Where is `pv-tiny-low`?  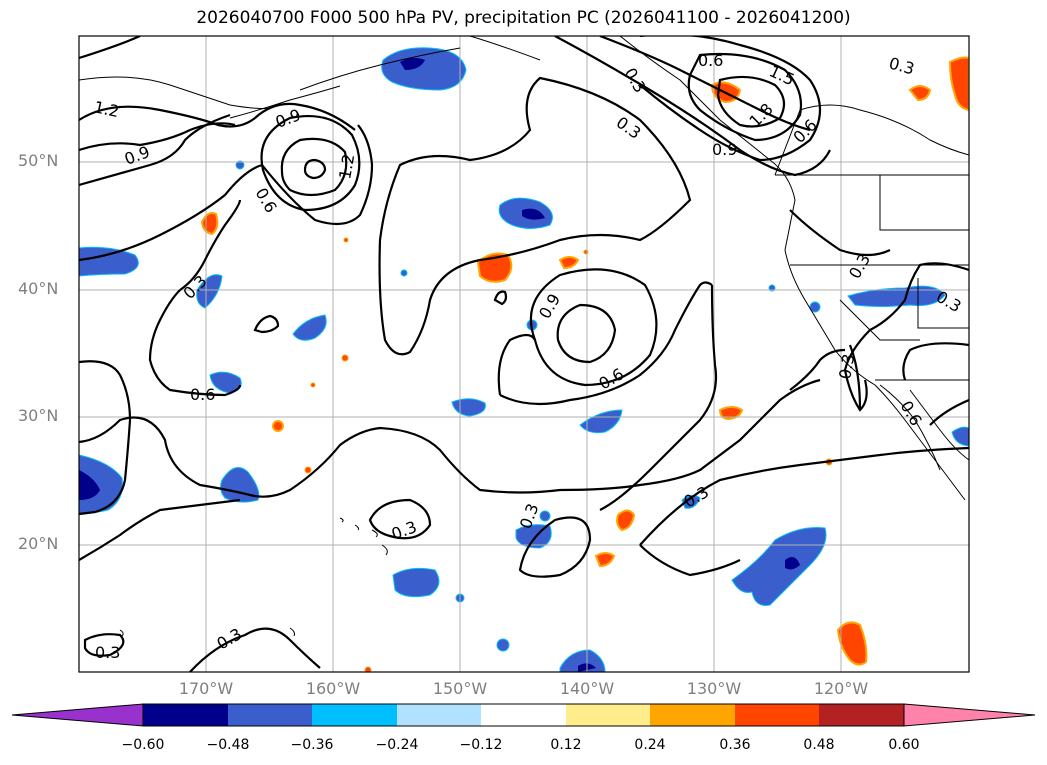
pv-tiny-low is located at coordinates (315, 169).